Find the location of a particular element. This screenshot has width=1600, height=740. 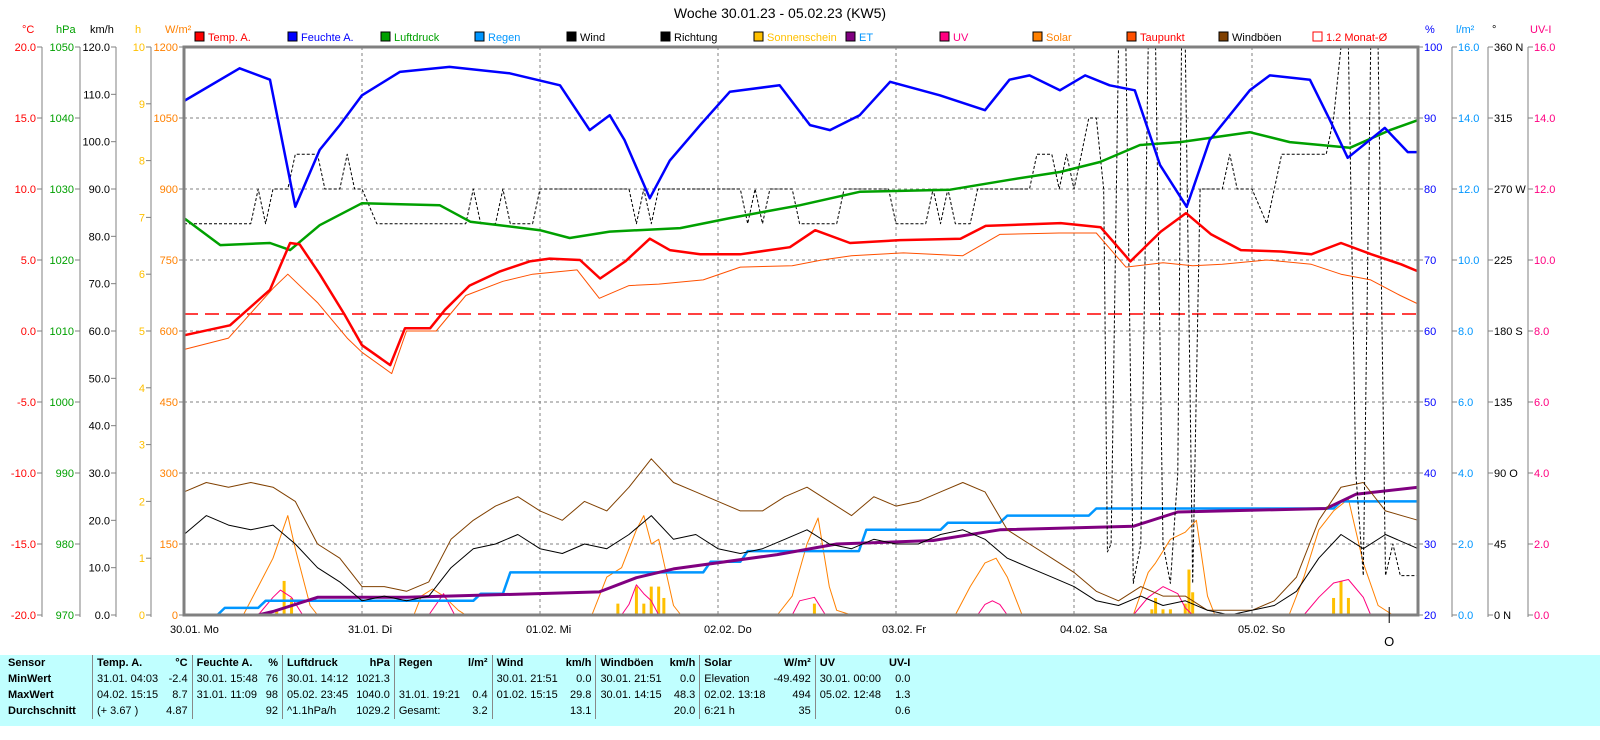

rain-tick-label: 8.0 is located at coordinates (1465, 332).